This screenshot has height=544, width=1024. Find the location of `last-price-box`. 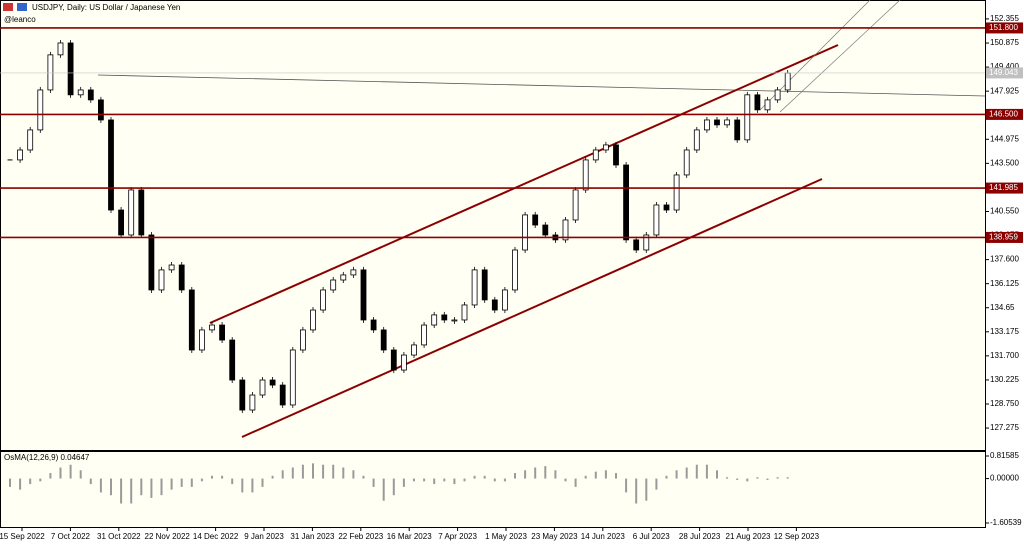

last-price-box is located at coordinates (1004, 73).